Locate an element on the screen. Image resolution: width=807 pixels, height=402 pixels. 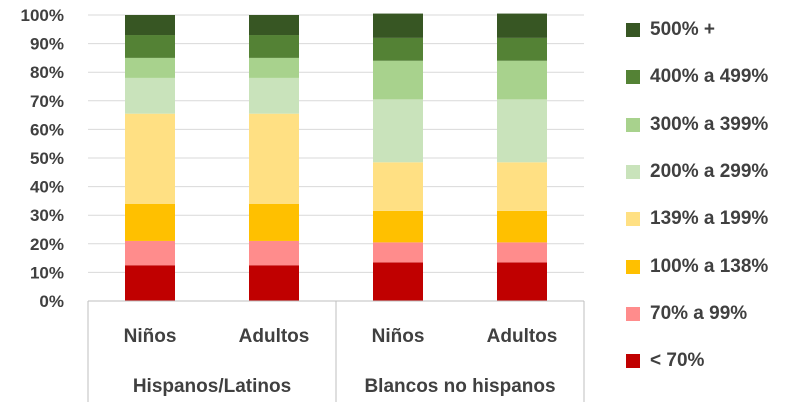
legend-label: 70% a 99% is located at coordinates (699, 313).